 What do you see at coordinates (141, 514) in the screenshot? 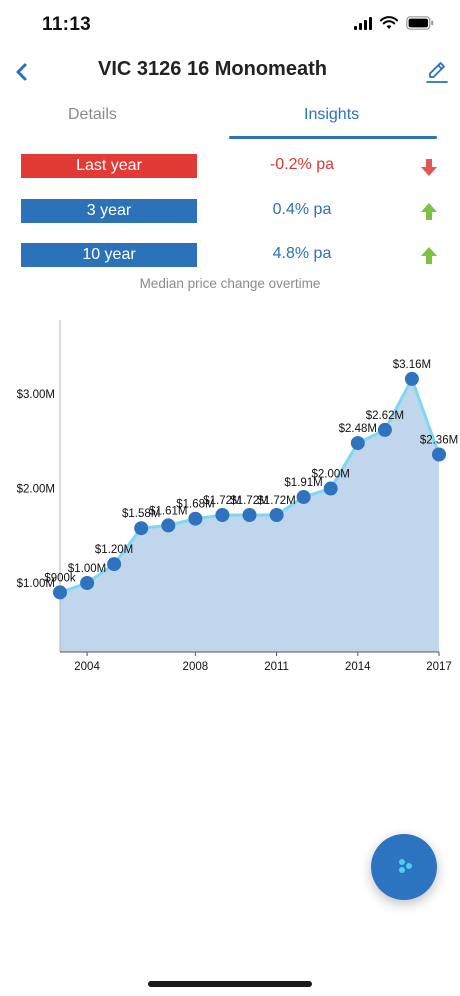
I see `data-label: $1.58M` at bounding box center [141, 514].